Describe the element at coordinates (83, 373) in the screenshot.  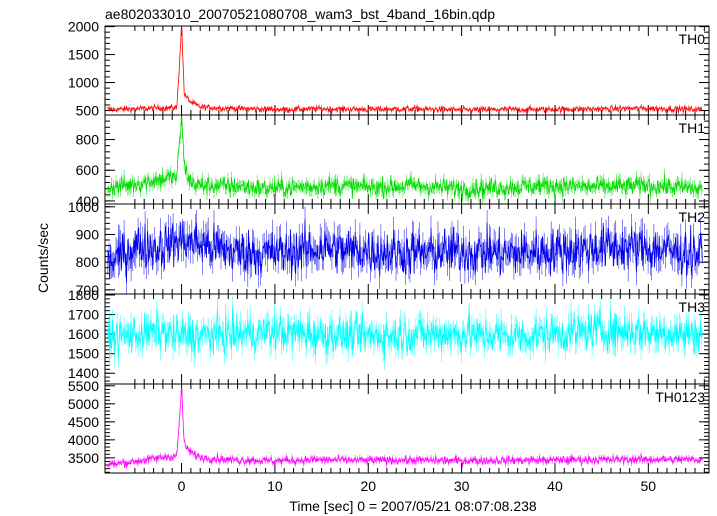
I see `y-tick-label: 1400` at that location.